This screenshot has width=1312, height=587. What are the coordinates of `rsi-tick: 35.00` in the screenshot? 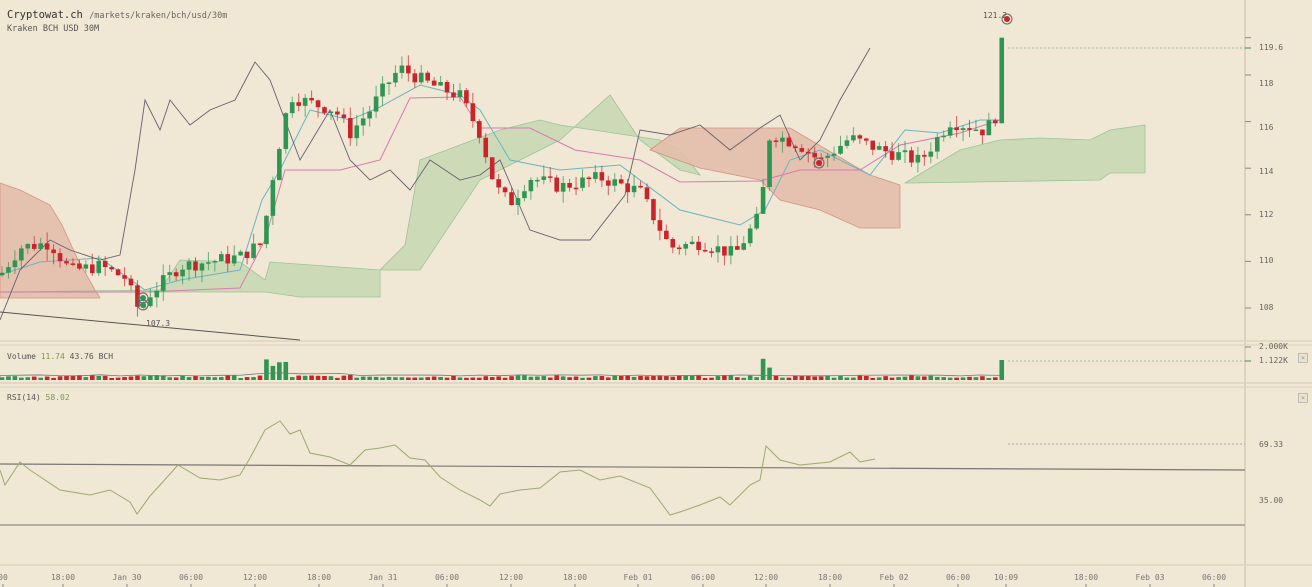 It's located at (1271, 500).